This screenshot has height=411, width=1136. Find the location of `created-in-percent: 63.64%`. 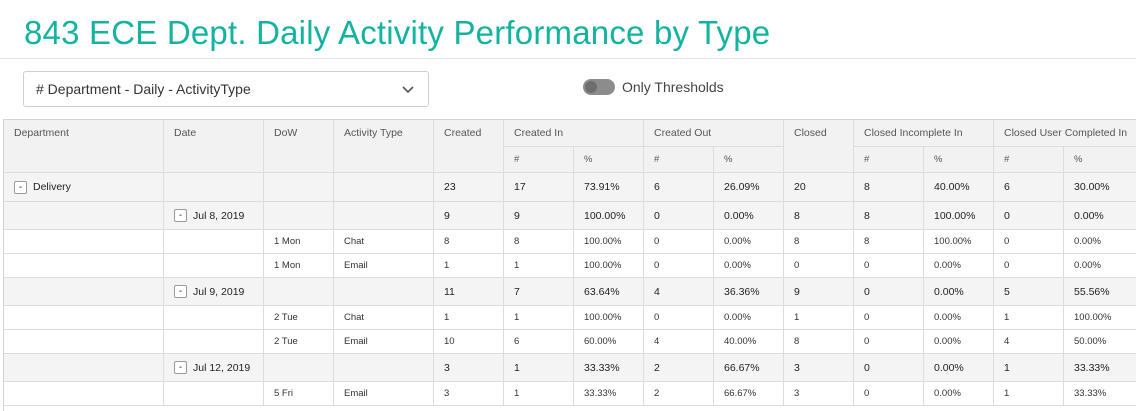

created-in-percent: 63.64% is located at coordinates (609, 292).